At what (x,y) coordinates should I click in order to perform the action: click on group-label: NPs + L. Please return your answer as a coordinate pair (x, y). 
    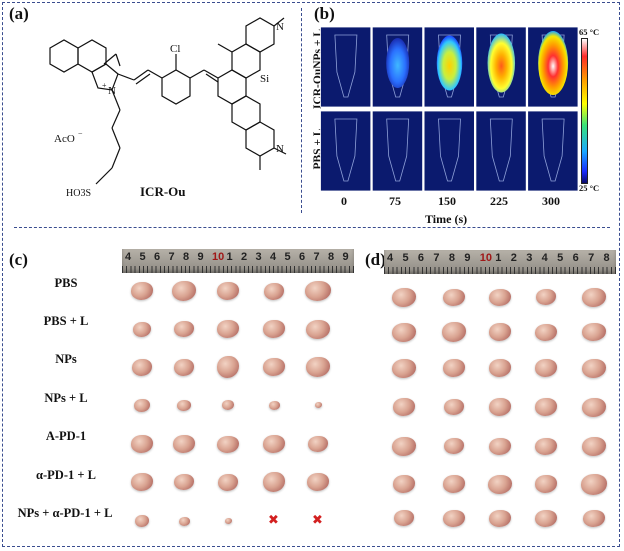
    Looking at the image, I should click on (66, 398).